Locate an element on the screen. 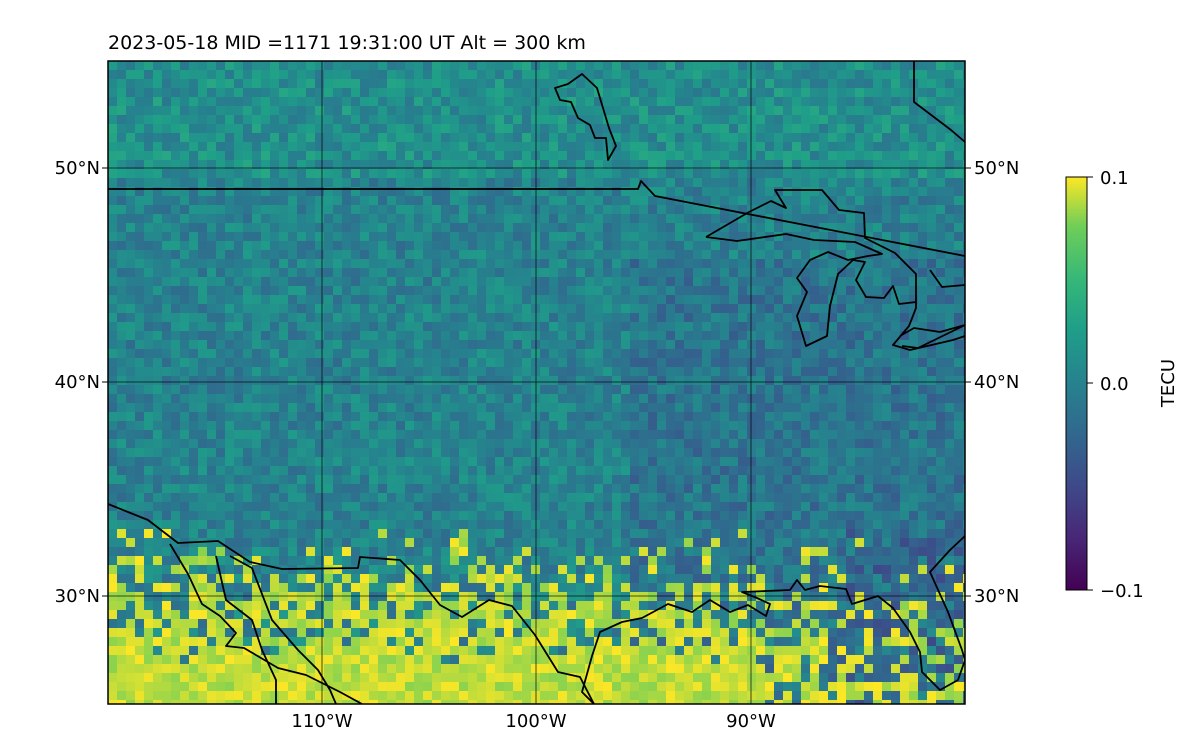 This screenshot has height=750, width=1200. latitude-labels-right: 50°N 40°N 30°N is located at coordinates (996, 382).